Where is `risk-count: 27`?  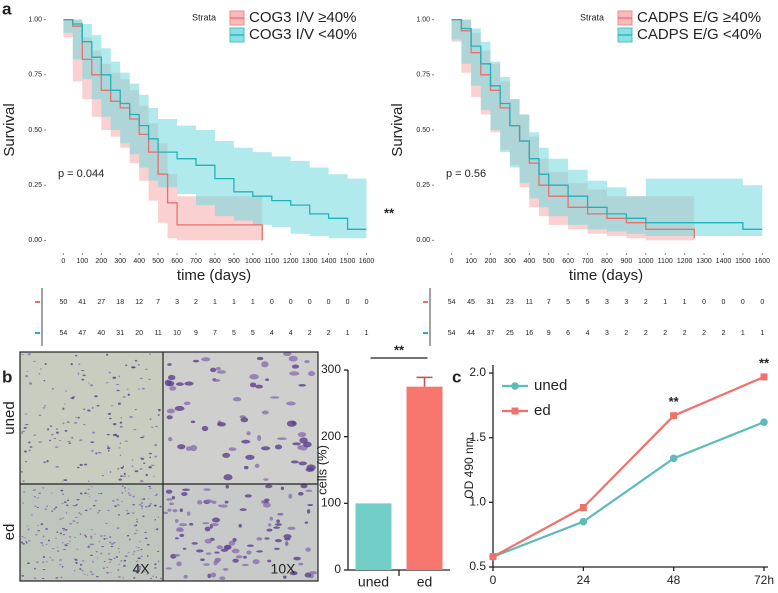 risk-count: 27 is located at coordinates (101, 302).